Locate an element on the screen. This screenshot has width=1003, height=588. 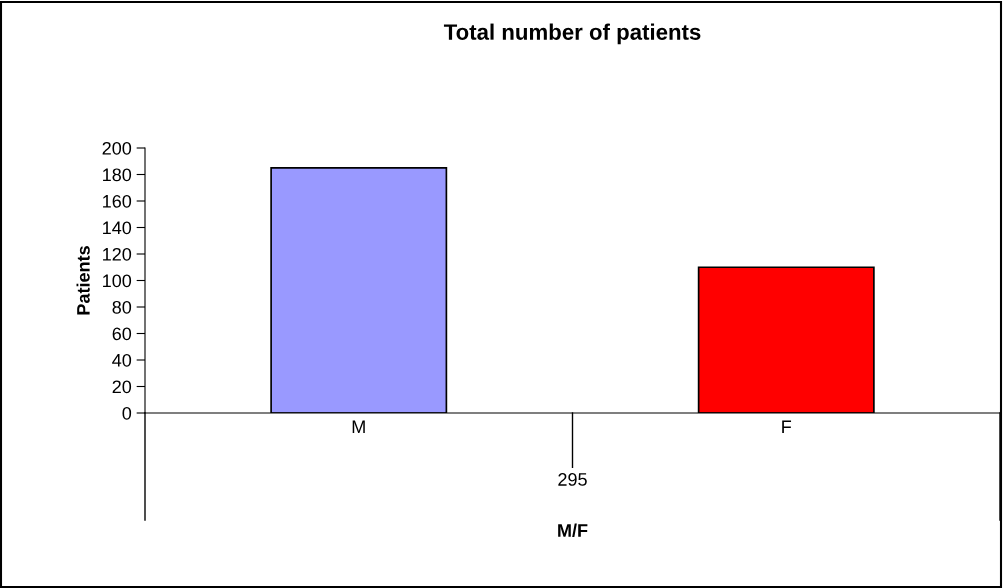
y-tick-label: 20 is located at coordinates (122, 387).